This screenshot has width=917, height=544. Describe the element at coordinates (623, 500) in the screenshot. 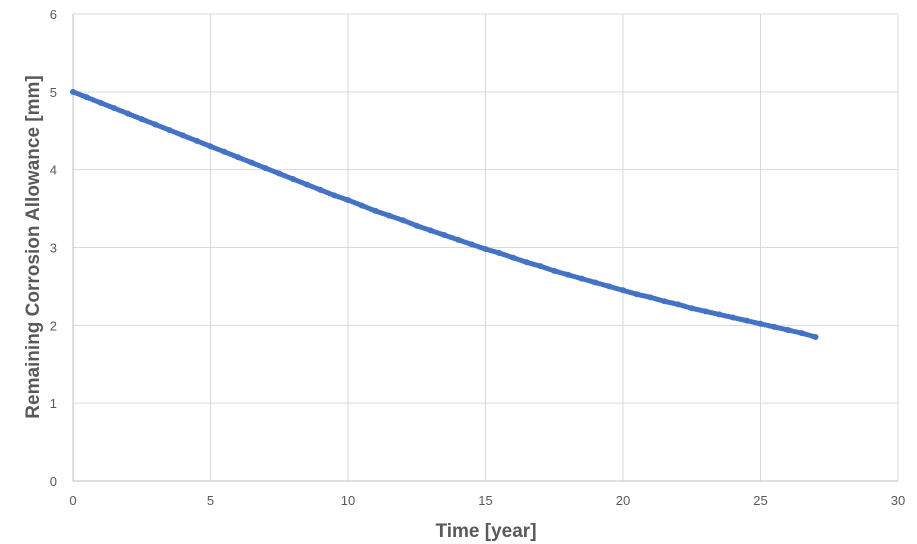

I see `x-tick-label-4: 20` at that location.